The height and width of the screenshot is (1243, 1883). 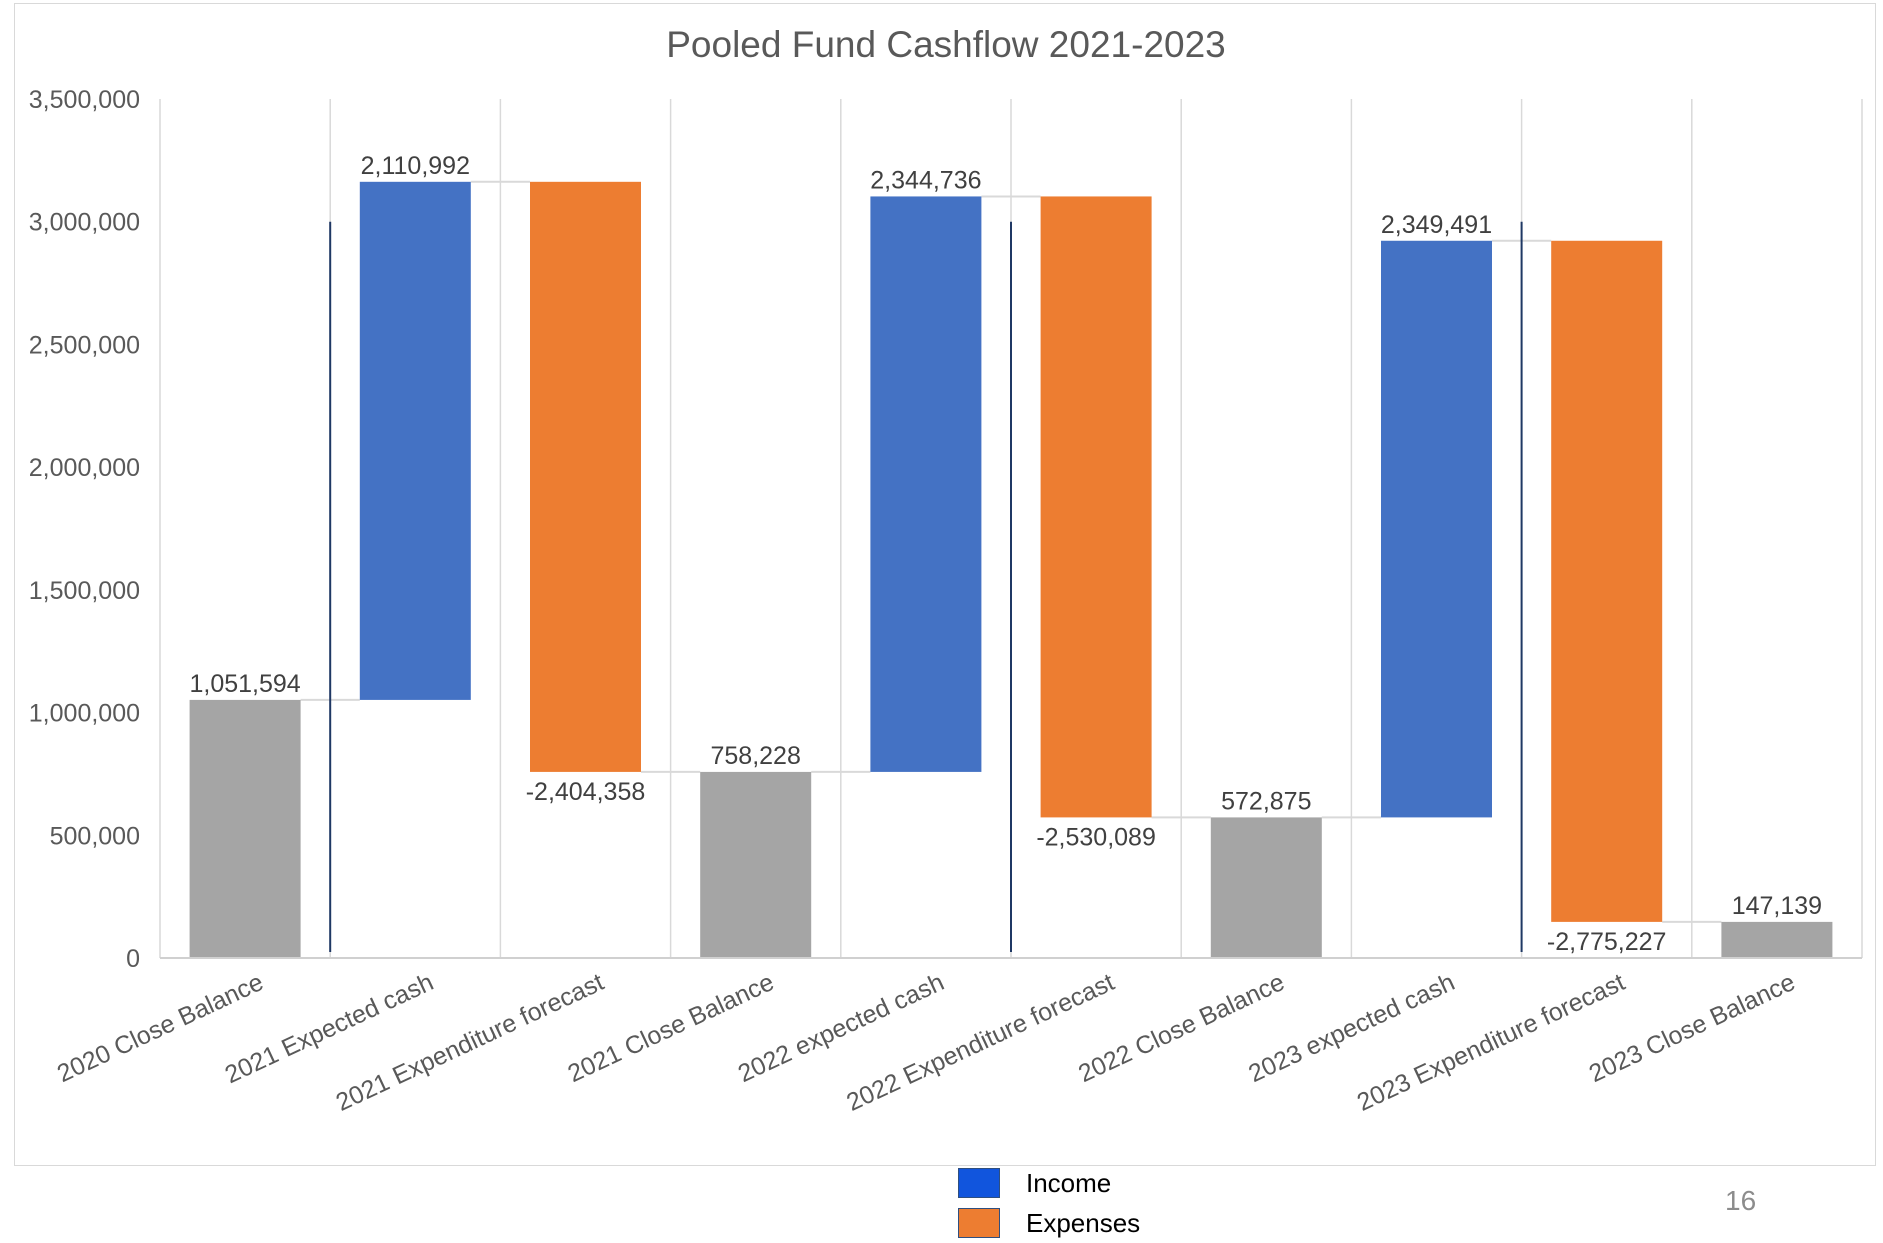 I want to click on x-tick-label: 2022 Expenditure forecast, so click(x=980, y=1042).